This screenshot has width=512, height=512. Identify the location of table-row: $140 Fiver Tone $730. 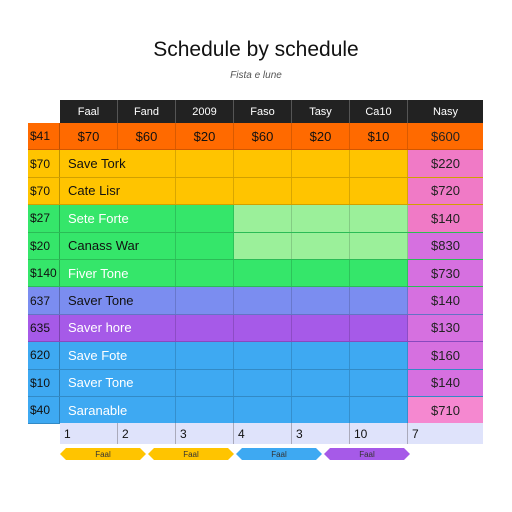
(255, 273).